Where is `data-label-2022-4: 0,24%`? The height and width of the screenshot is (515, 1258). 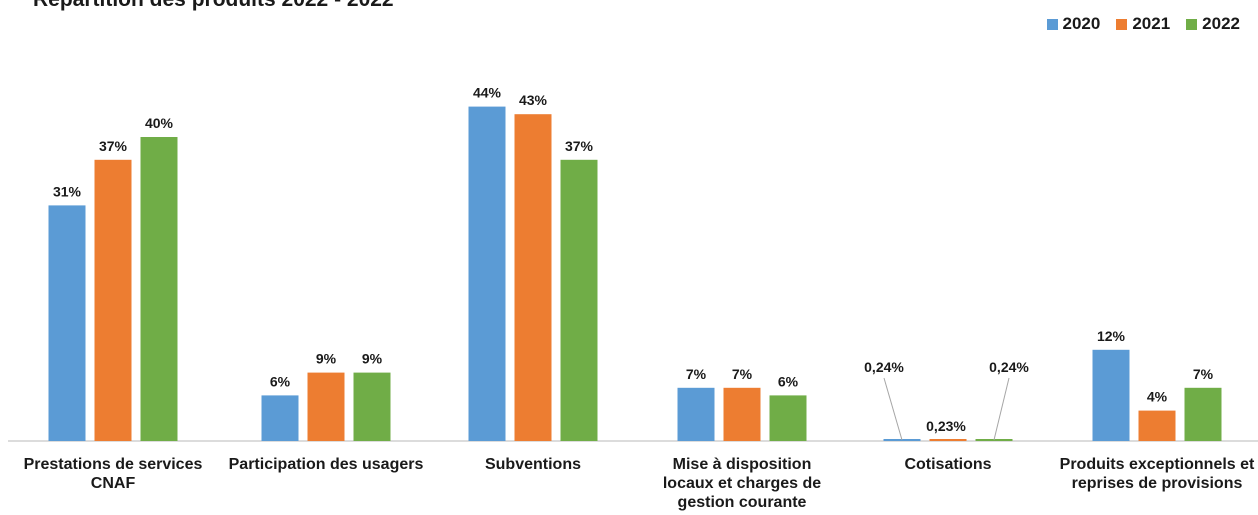 data-label-2022-4: 0,24% is located at coordinates (1009, 367).